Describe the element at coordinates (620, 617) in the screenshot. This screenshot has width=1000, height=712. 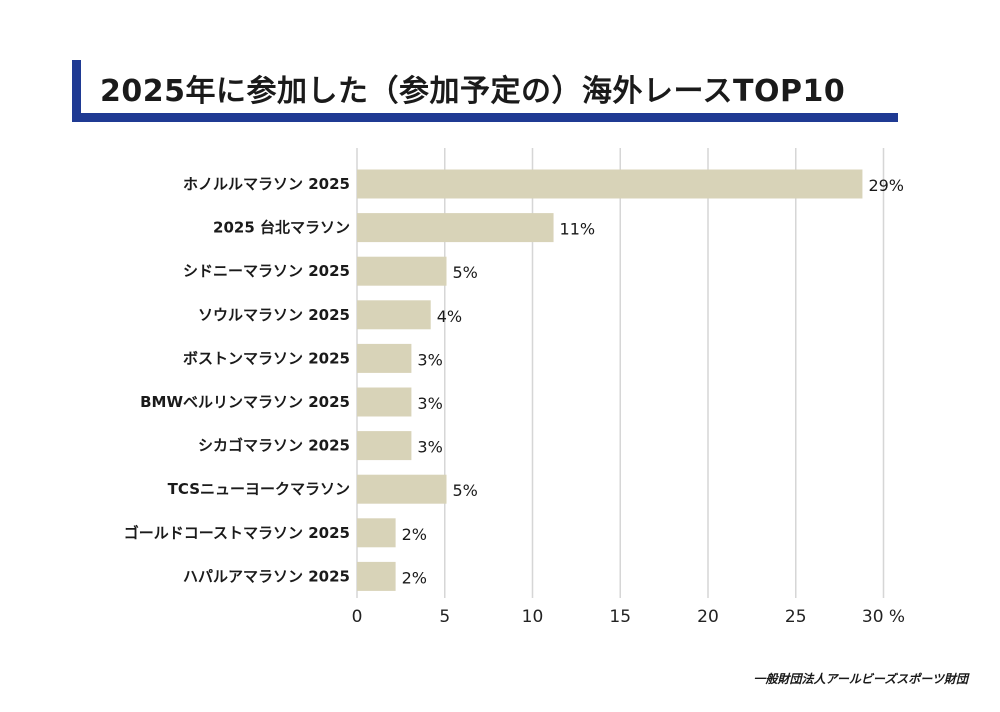
I see `x-tick-label: 15` at that location.